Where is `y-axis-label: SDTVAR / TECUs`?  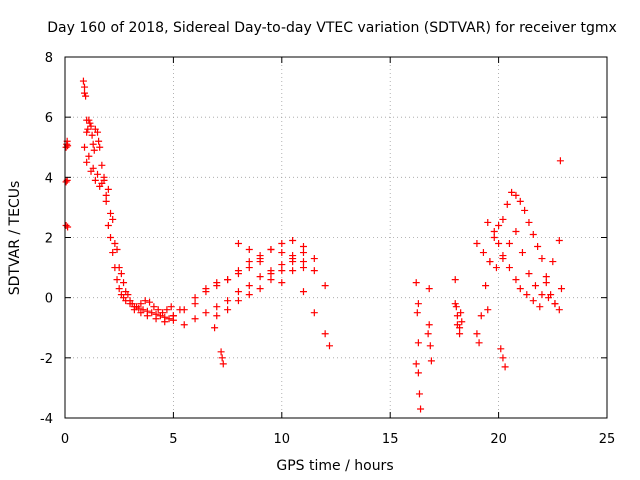 y-axis-label: SDTVAR / TECUs is located at coordinates (15, 238).